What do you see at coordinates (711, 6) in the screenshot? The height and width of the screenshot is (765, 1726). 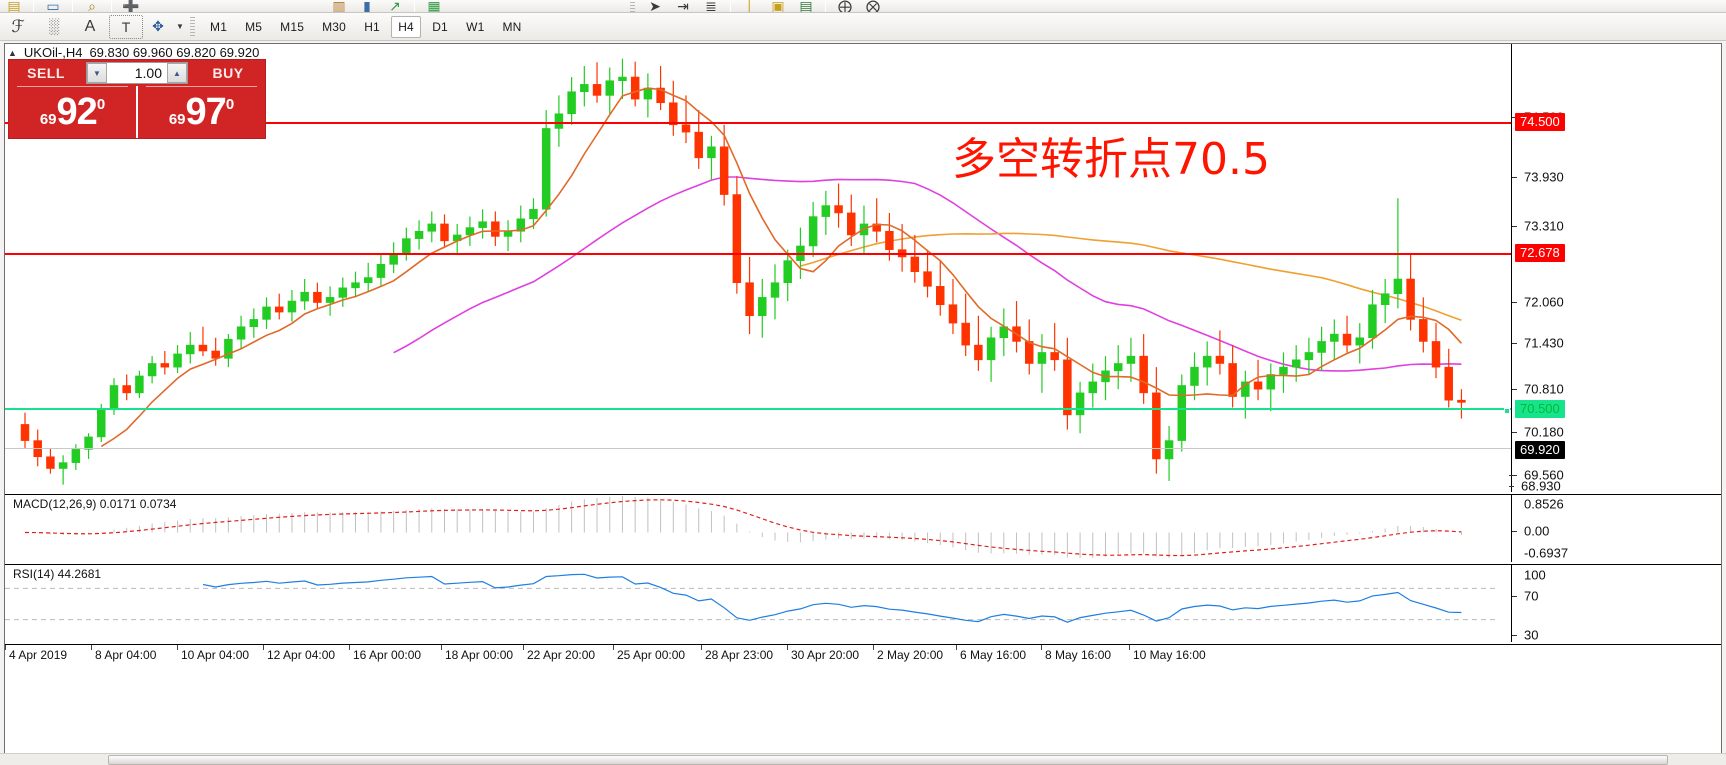 I see `indicator-list-icon: ≣` at bounding box center [711, 6].